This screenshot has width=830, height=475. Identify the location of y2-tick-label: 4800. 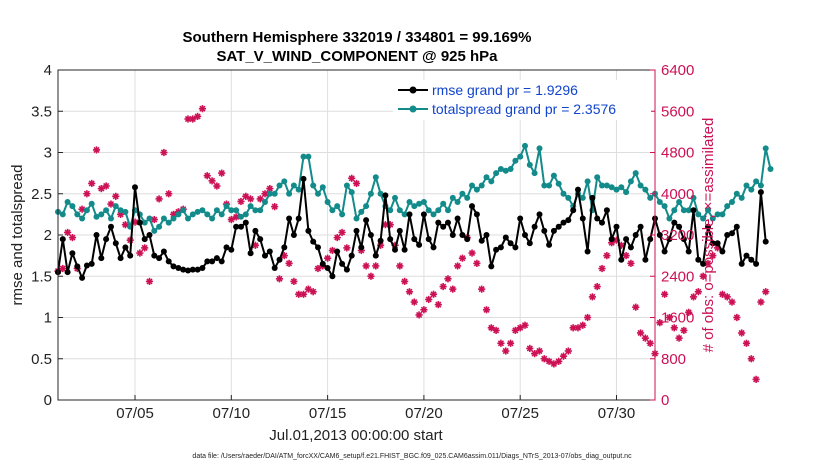
(677, 153).